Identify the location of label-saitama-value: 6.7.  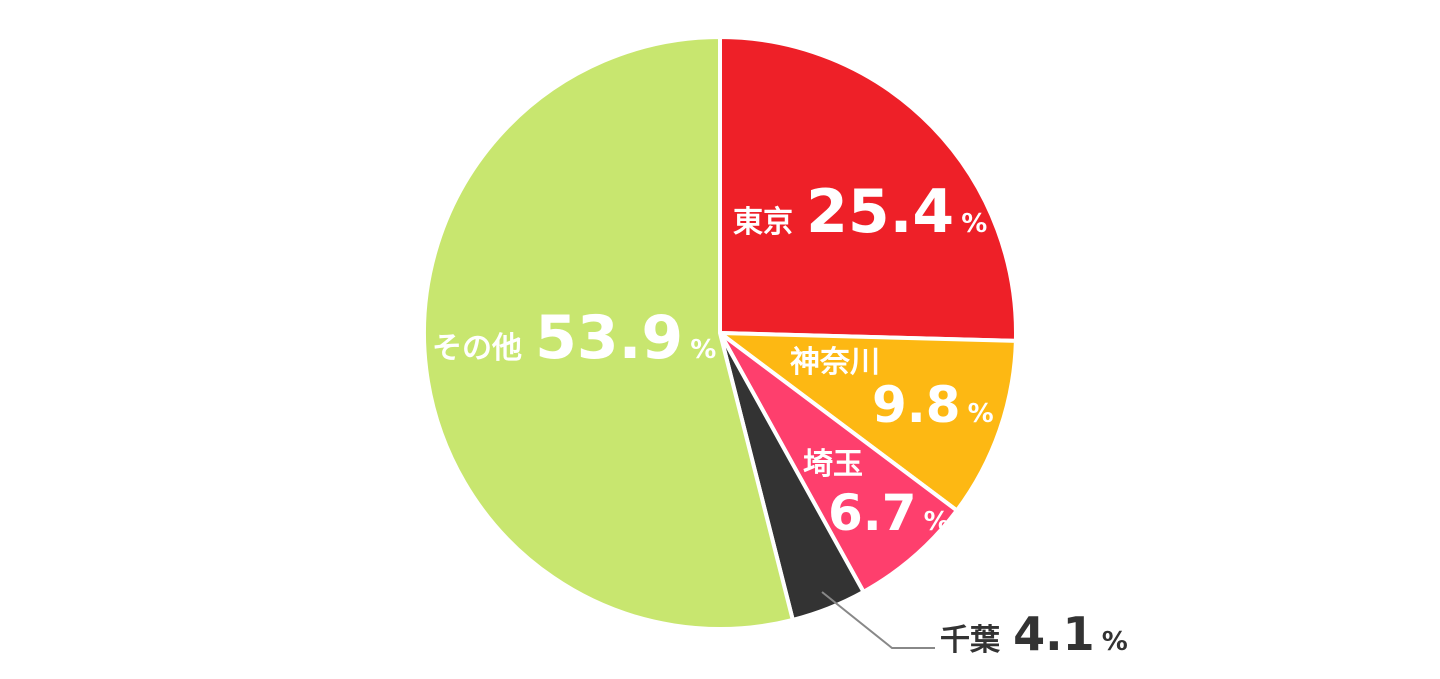
(872, 513).